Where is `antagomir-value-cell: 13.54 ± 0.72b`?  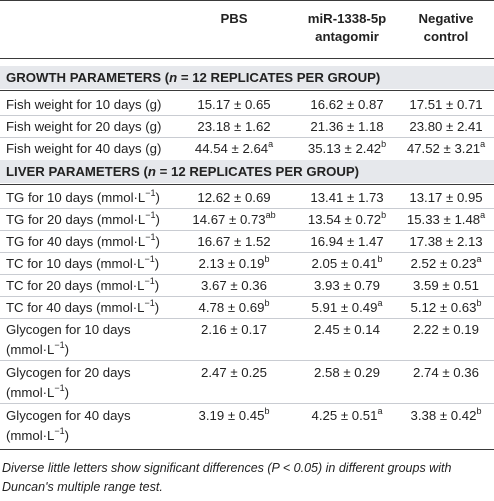 antagomir-value-cell: 13.54 ± 0.72b is located at coordinates (347, 218).